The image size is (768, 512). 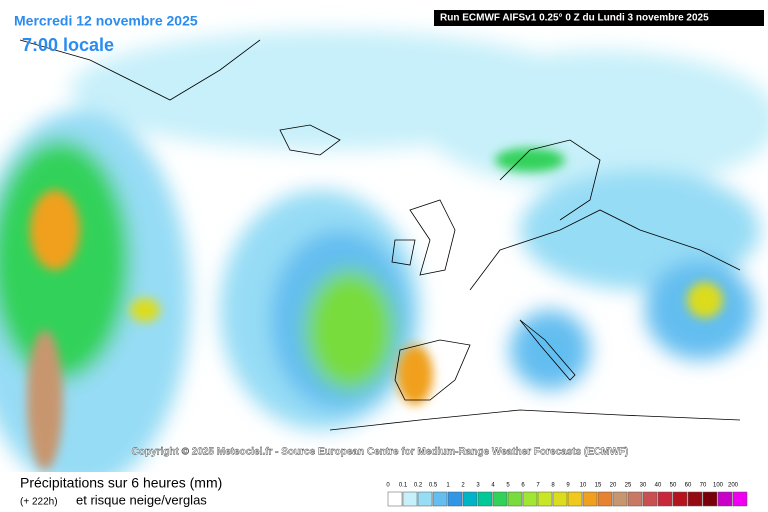 I want to click on legend-label: 100, so click(x=718, y=486).